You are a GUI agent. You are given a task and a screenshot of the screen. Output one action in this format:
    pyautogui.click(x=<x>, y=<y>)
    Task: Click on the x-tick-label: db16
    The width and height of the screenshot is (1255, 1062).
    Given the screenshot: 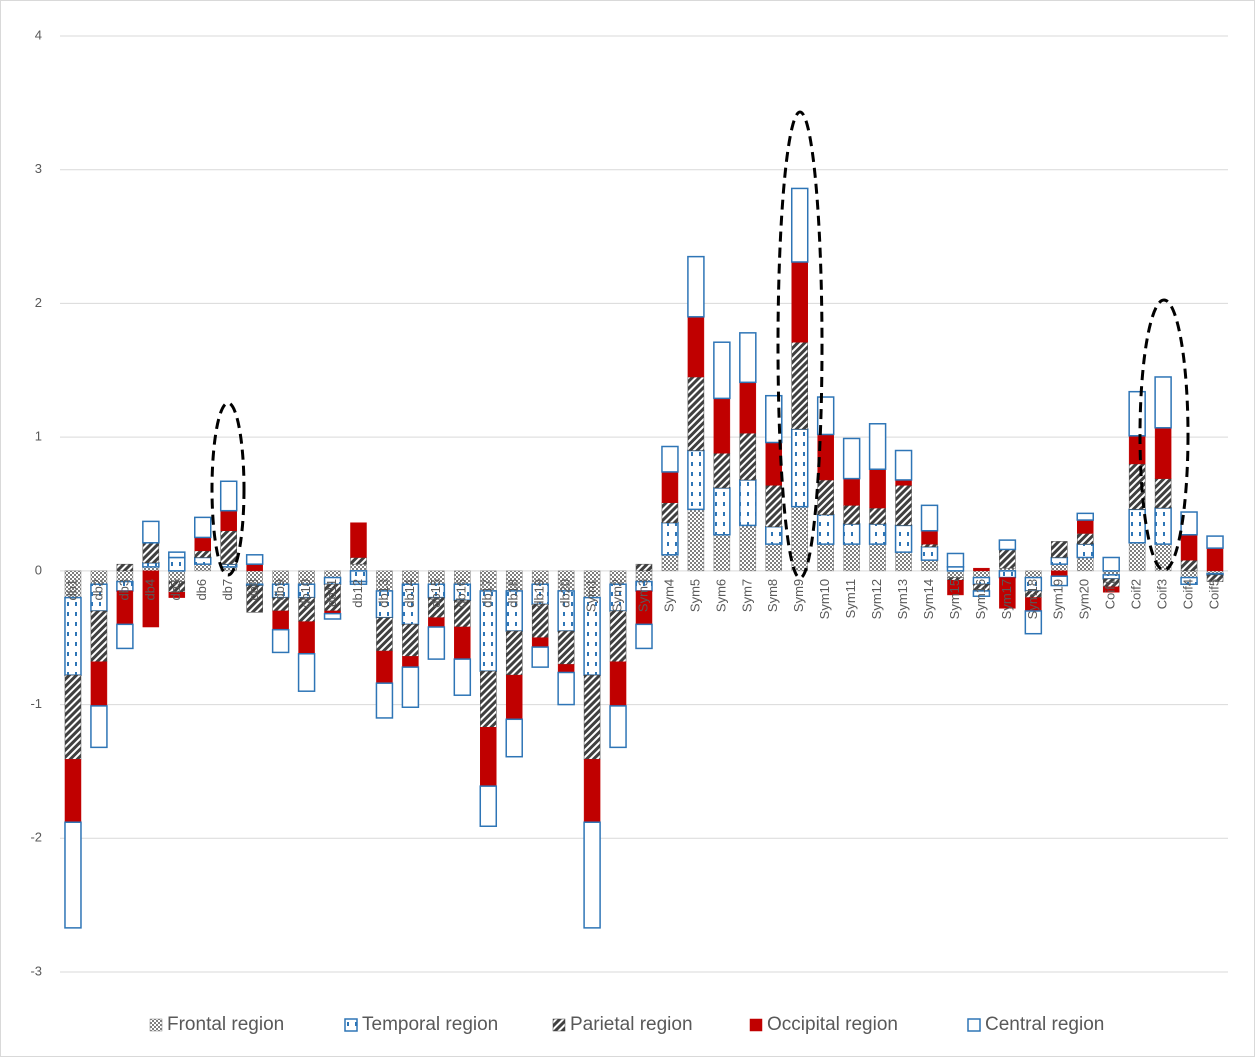 What is the action you would take?
    pyautogui.click(x=461, y=593)
    